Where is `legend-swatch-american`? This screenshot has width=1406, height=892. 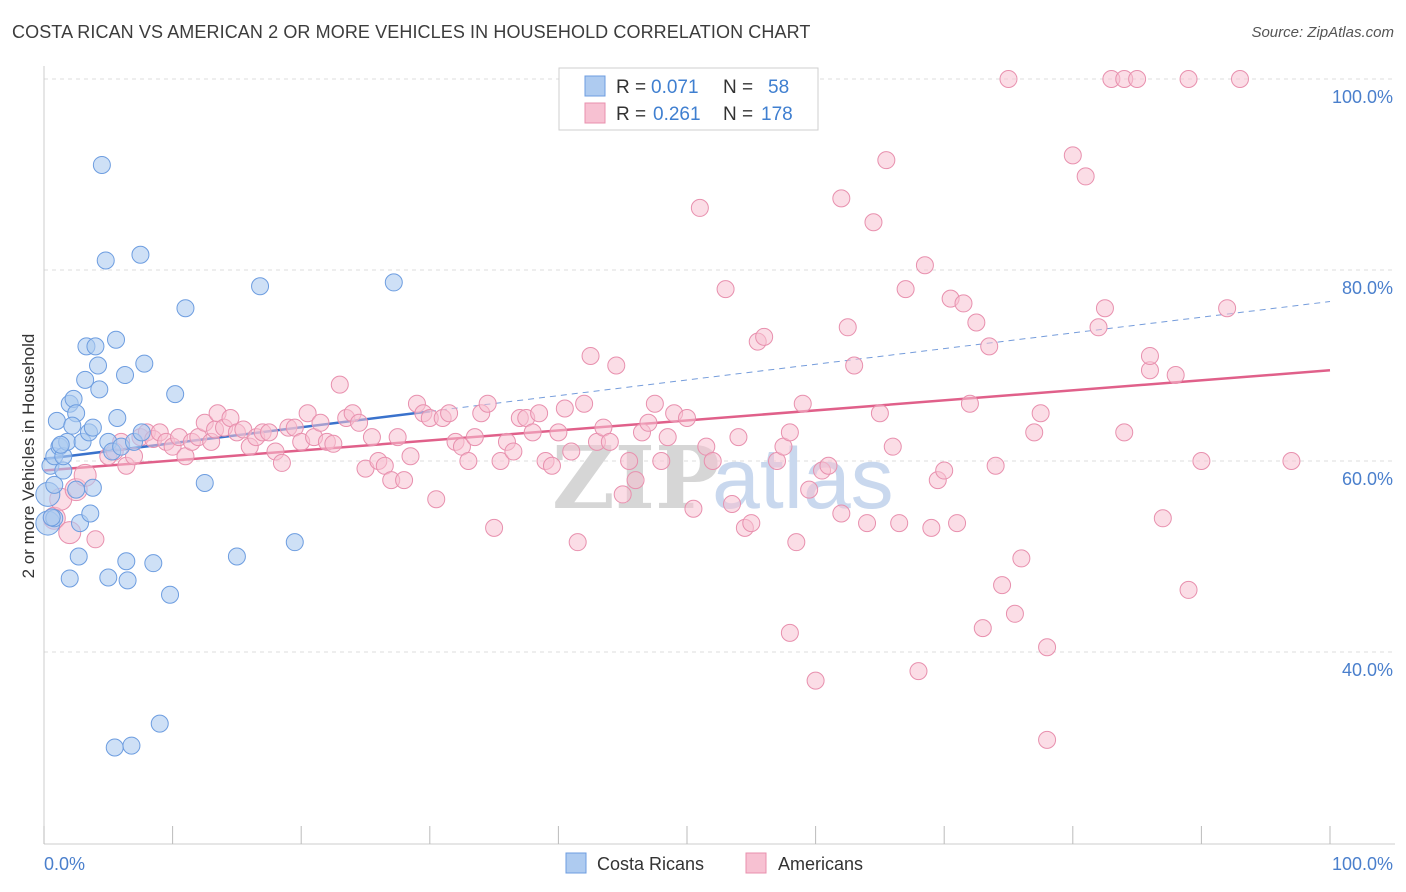
legend-swatch-american is located at coordinates (595, 113).